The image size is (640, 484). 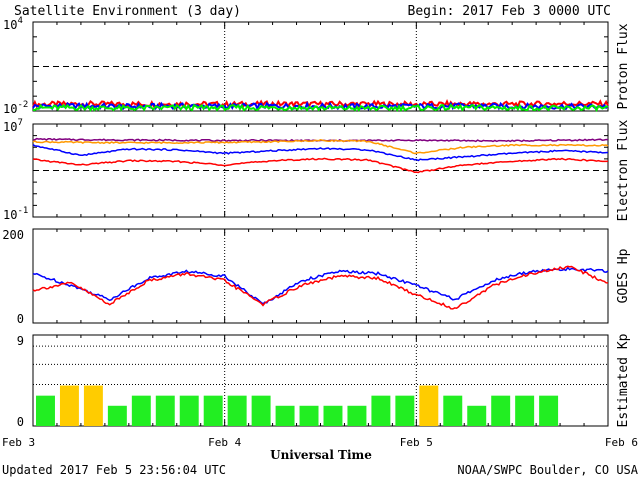 What do you see at coordinates (320, 442) in the screenshot?
I see `x-tick-labels: Feb 3 Feb 4 Feb 5 Feb 6` at bounding box center [320, 442].